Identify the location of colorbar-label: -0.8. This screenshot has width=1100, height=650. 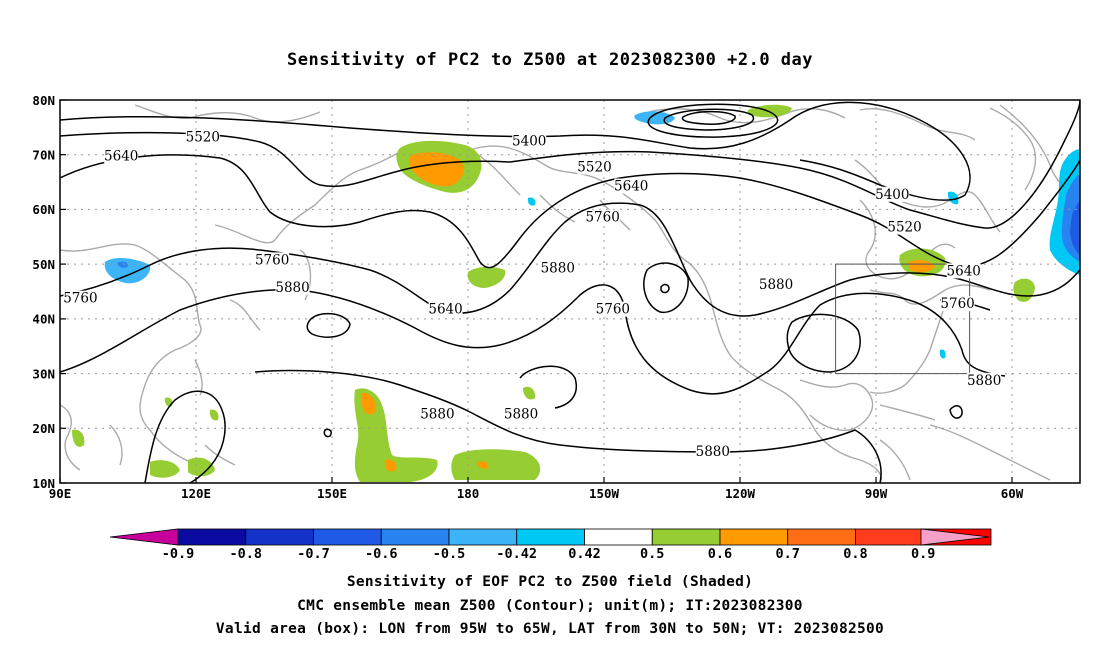
(245, 554).